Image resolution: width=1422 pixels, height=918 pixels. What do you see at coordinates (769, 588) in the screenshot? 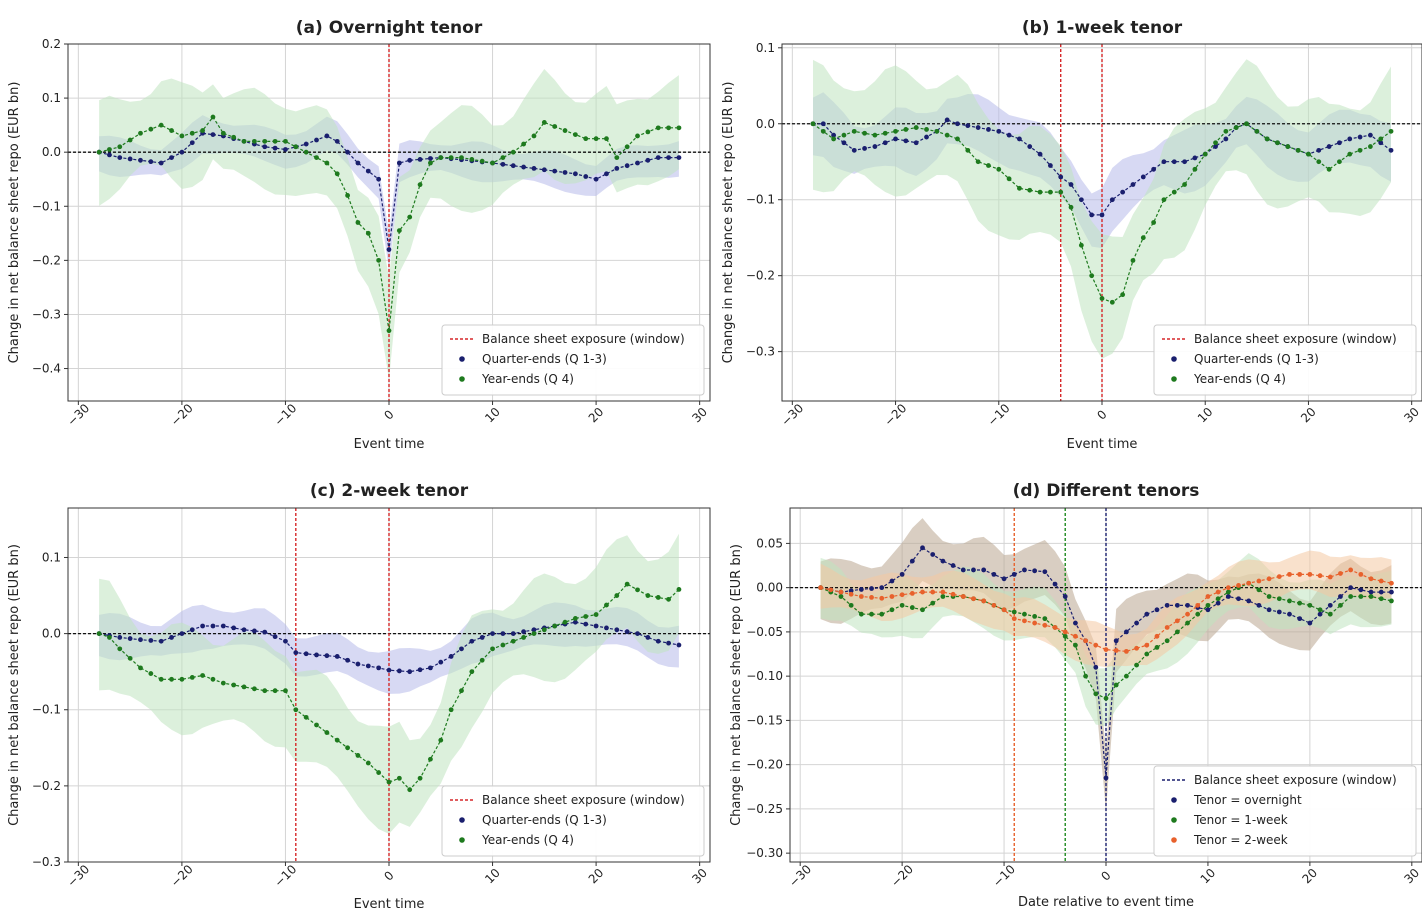
I see `y-tick-label: 0.00` at bounding box center [769, 588].